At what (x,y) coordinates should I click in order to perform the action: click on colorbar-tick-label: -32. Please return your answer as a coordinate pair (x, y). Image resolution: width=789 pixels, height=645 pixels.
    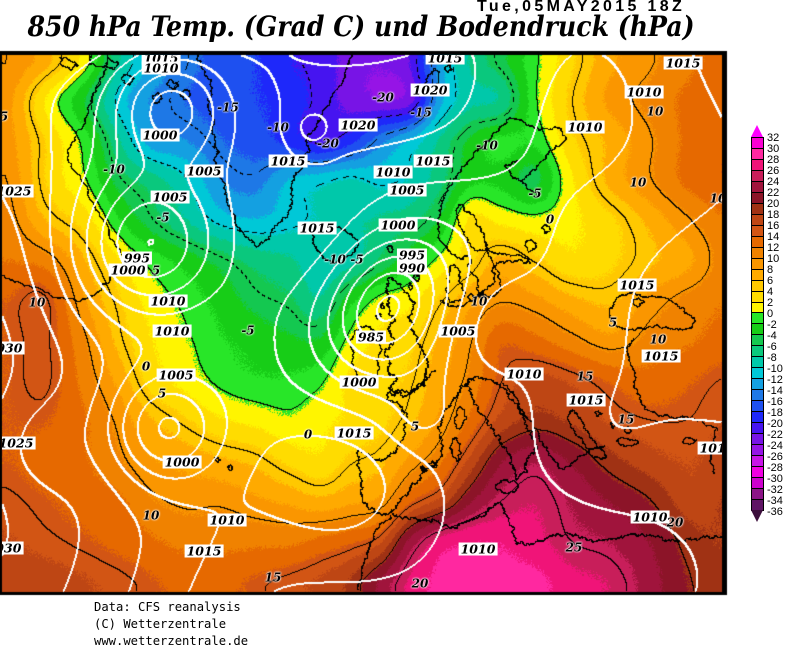
    Looking at the image, I should click on (775, 489).